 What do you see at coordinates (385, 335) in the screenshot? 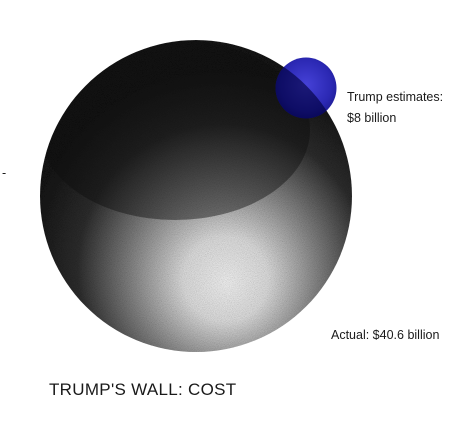
I see `label-actual: Actual: $40.6 billion` at bounding box center [385, 335].